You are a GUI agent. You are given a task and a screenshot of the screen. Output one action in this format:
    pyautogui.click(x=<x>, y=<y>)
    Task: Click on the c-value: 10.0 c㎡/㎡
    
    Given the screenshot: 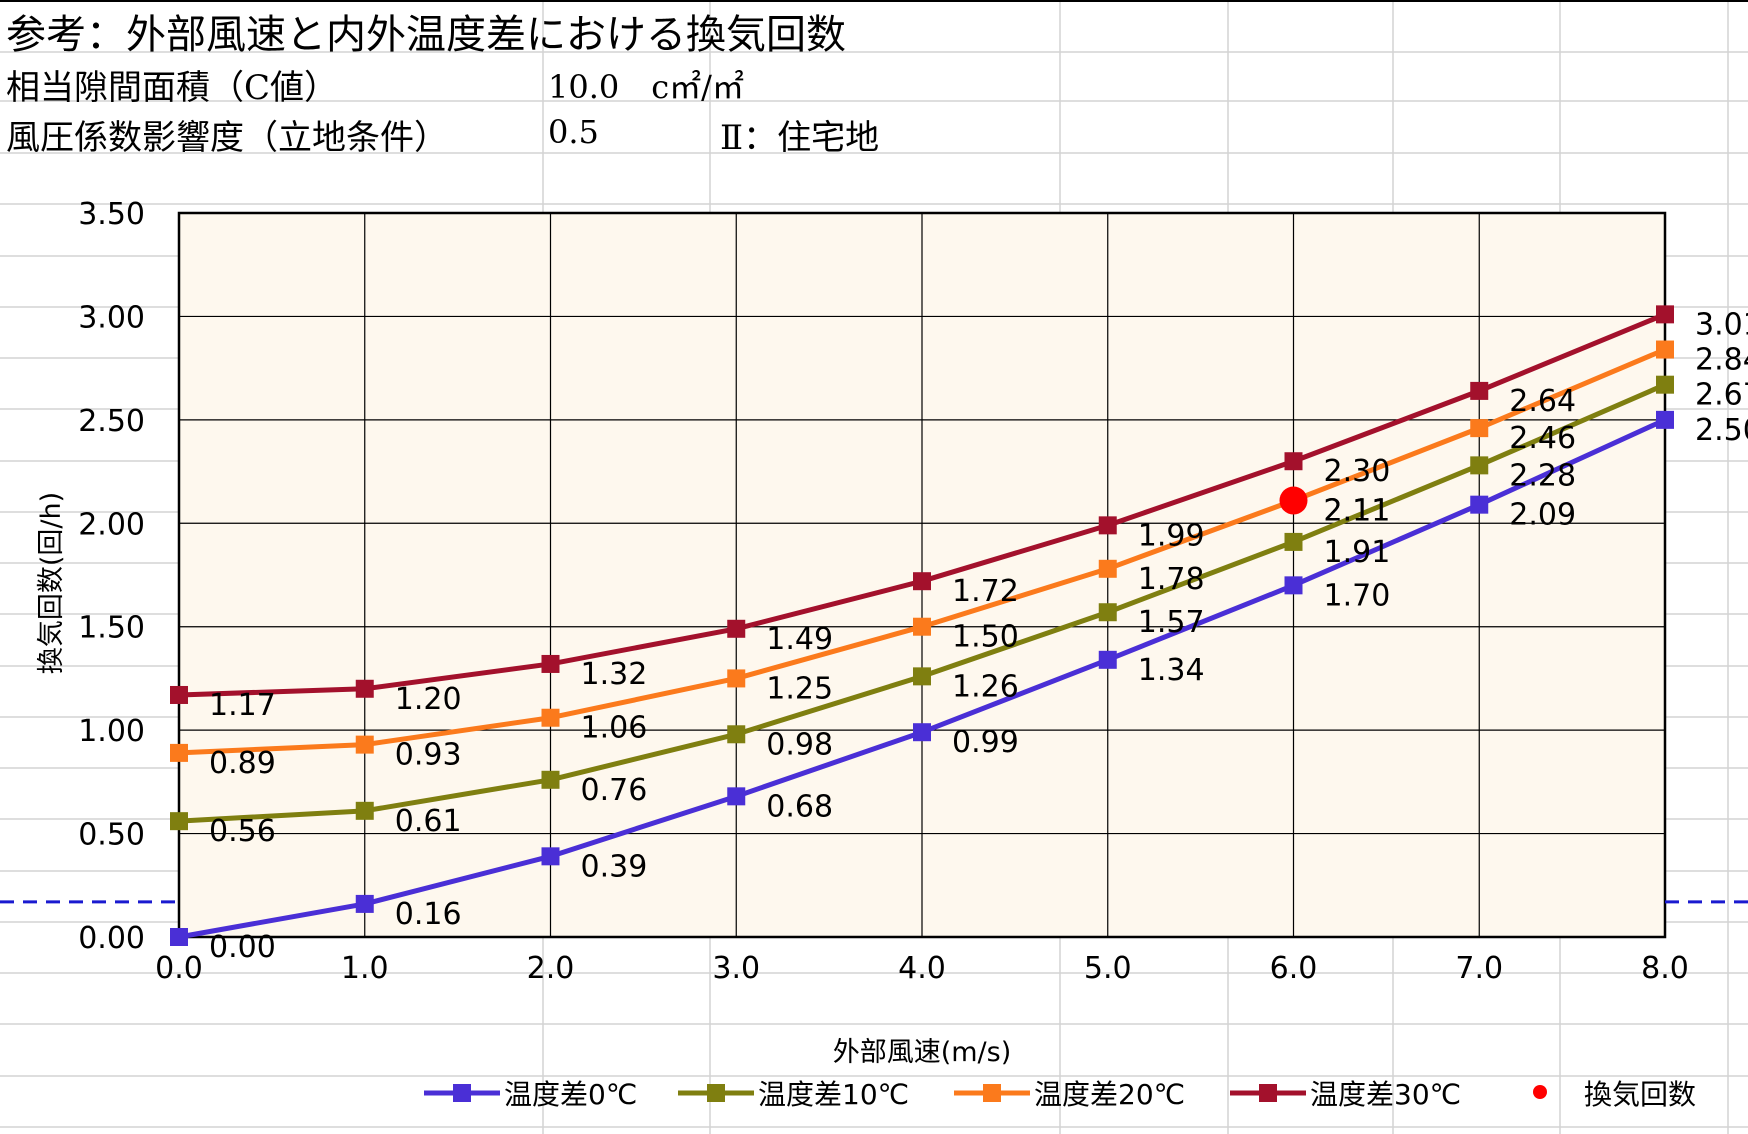 What is the action you would take?
    pyautogui.click(x=646, y=87)
    